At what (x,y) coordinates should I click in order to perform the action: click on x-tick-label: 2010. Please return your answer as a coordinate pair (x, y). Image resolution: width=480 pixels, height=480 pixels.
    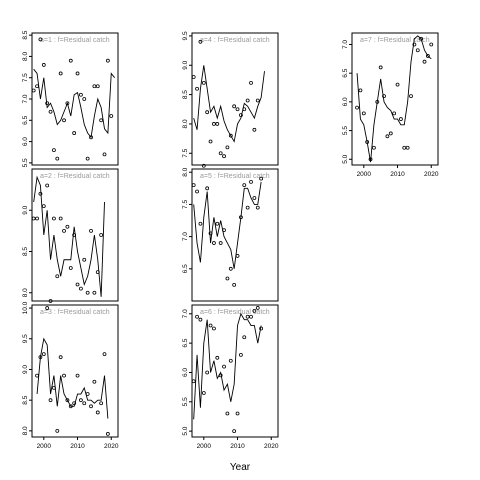
    Looking at the image, I should click on (237, 446).